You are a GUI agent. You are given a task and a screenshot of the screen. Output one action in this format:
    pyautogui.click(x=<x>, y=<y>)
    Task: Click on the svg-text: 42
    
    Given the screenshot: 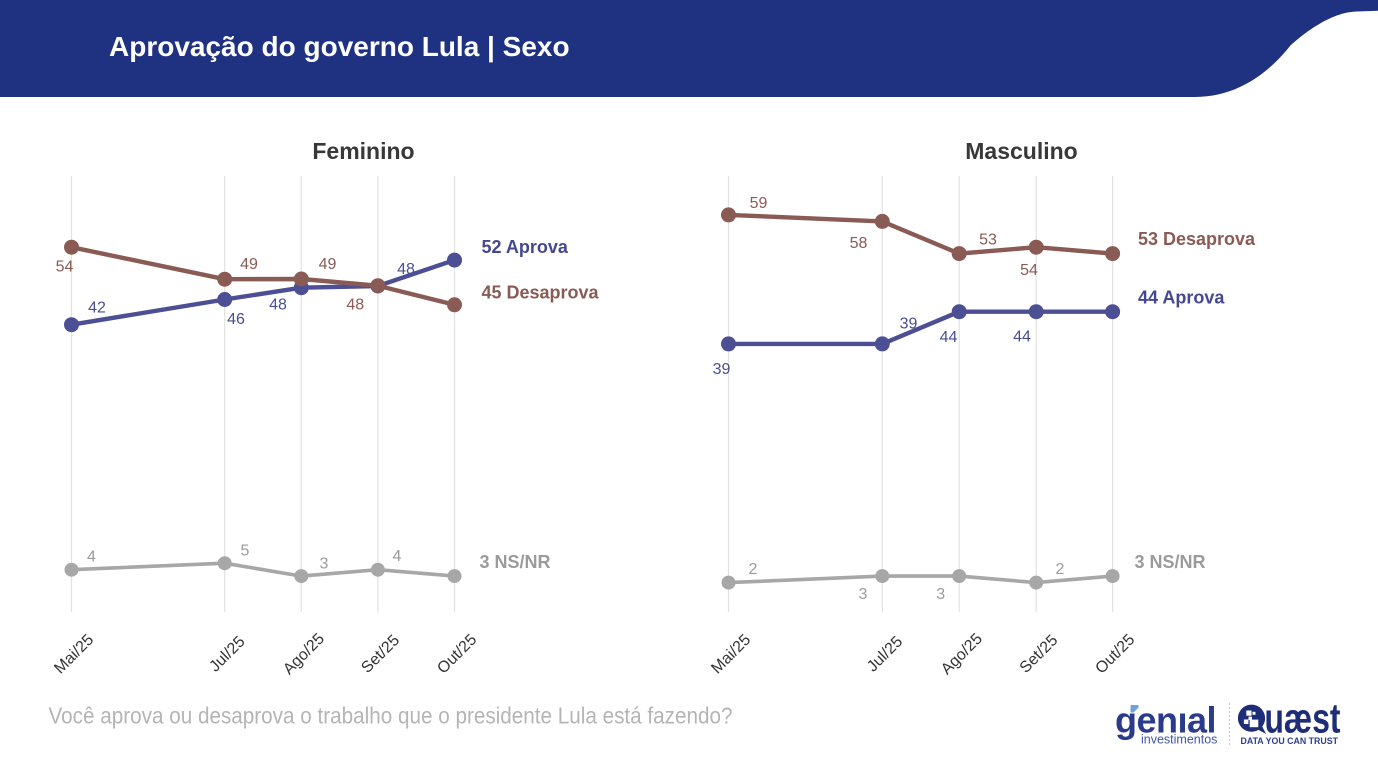 What is the action you would take?
    pyautogui.click(x=97, y=307)
    